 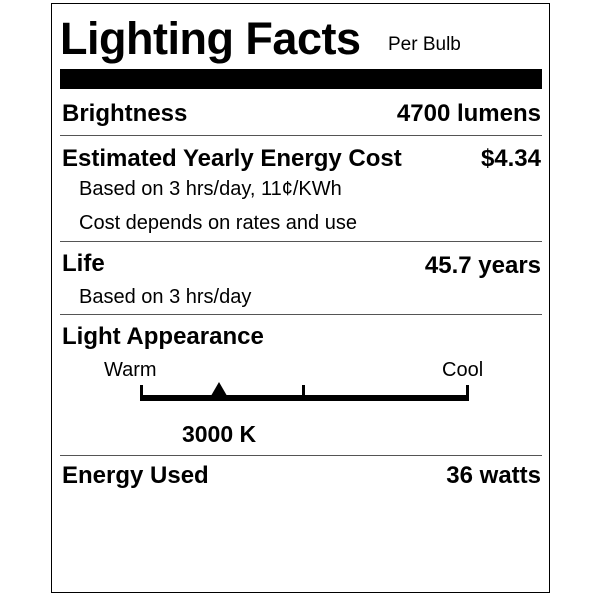 What do you see at coordinates (218, 391) in the screenshot?
I see `color-temperature-marker-icon` at bounding box center [218, 391].